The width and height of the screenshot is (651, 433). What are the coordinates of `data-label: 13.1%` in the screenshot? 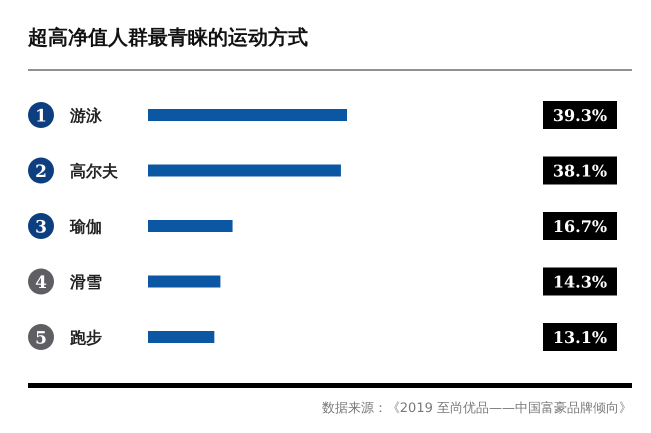 It's located at (580, 337).